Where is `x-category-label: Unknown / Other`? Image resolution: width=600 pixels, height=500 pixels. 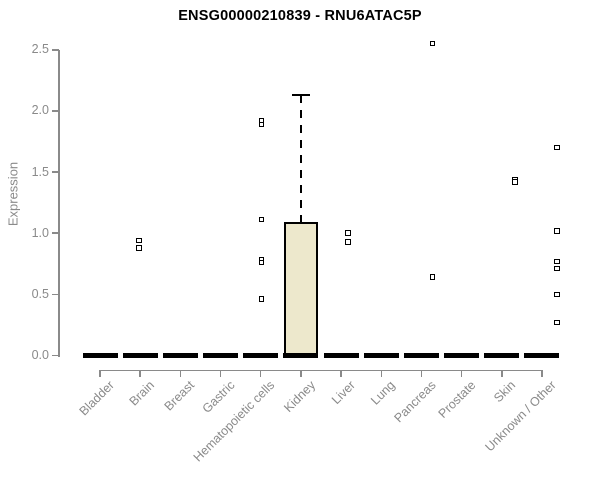
x-category-label: Unknown / Other is located at coordinates (520, 416).